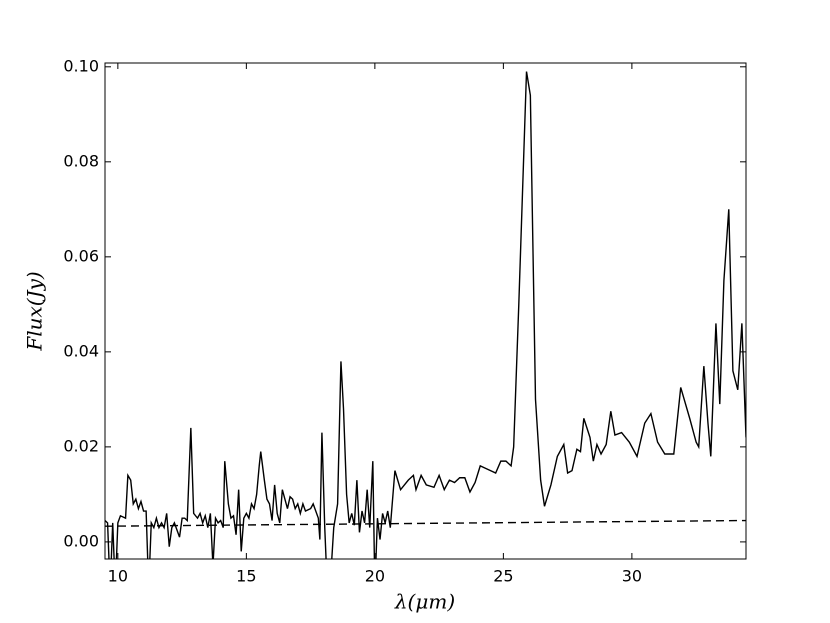 The height and width of the screenshot is (623, 830). I want to click on y-tick-label: 0.04, so click(81, 350).